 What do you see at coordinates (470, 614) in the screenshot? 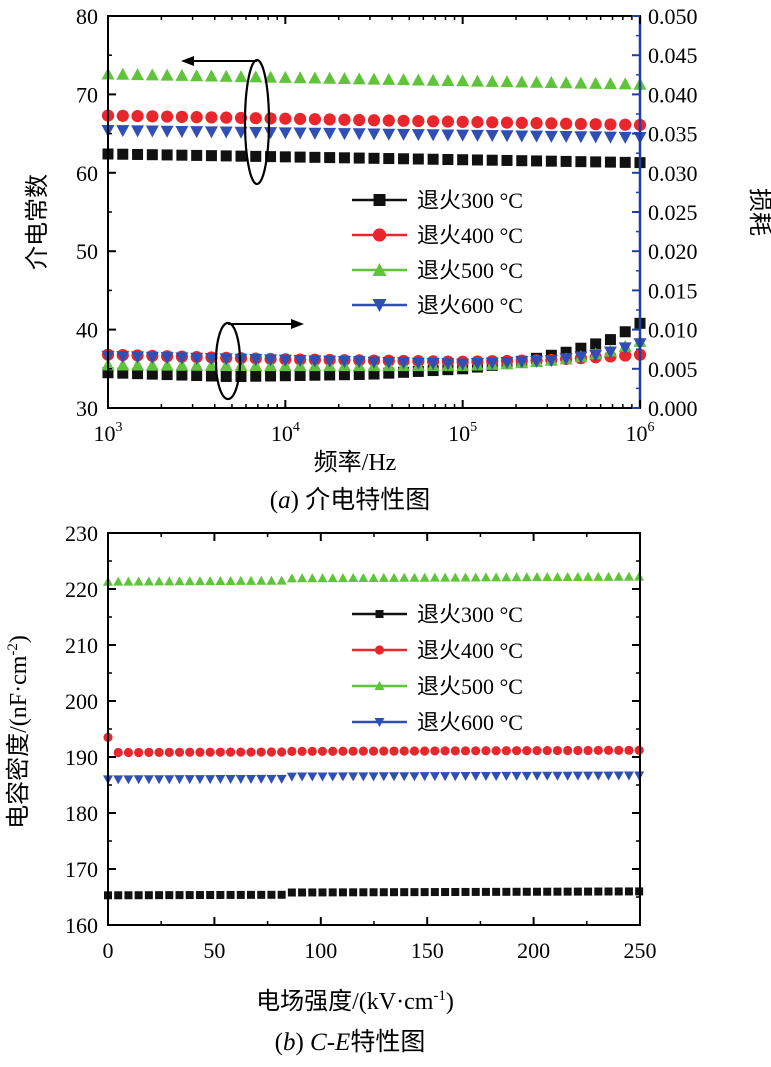
I see `legend-label: 退火300 °C` at bounding box center [470, 614].